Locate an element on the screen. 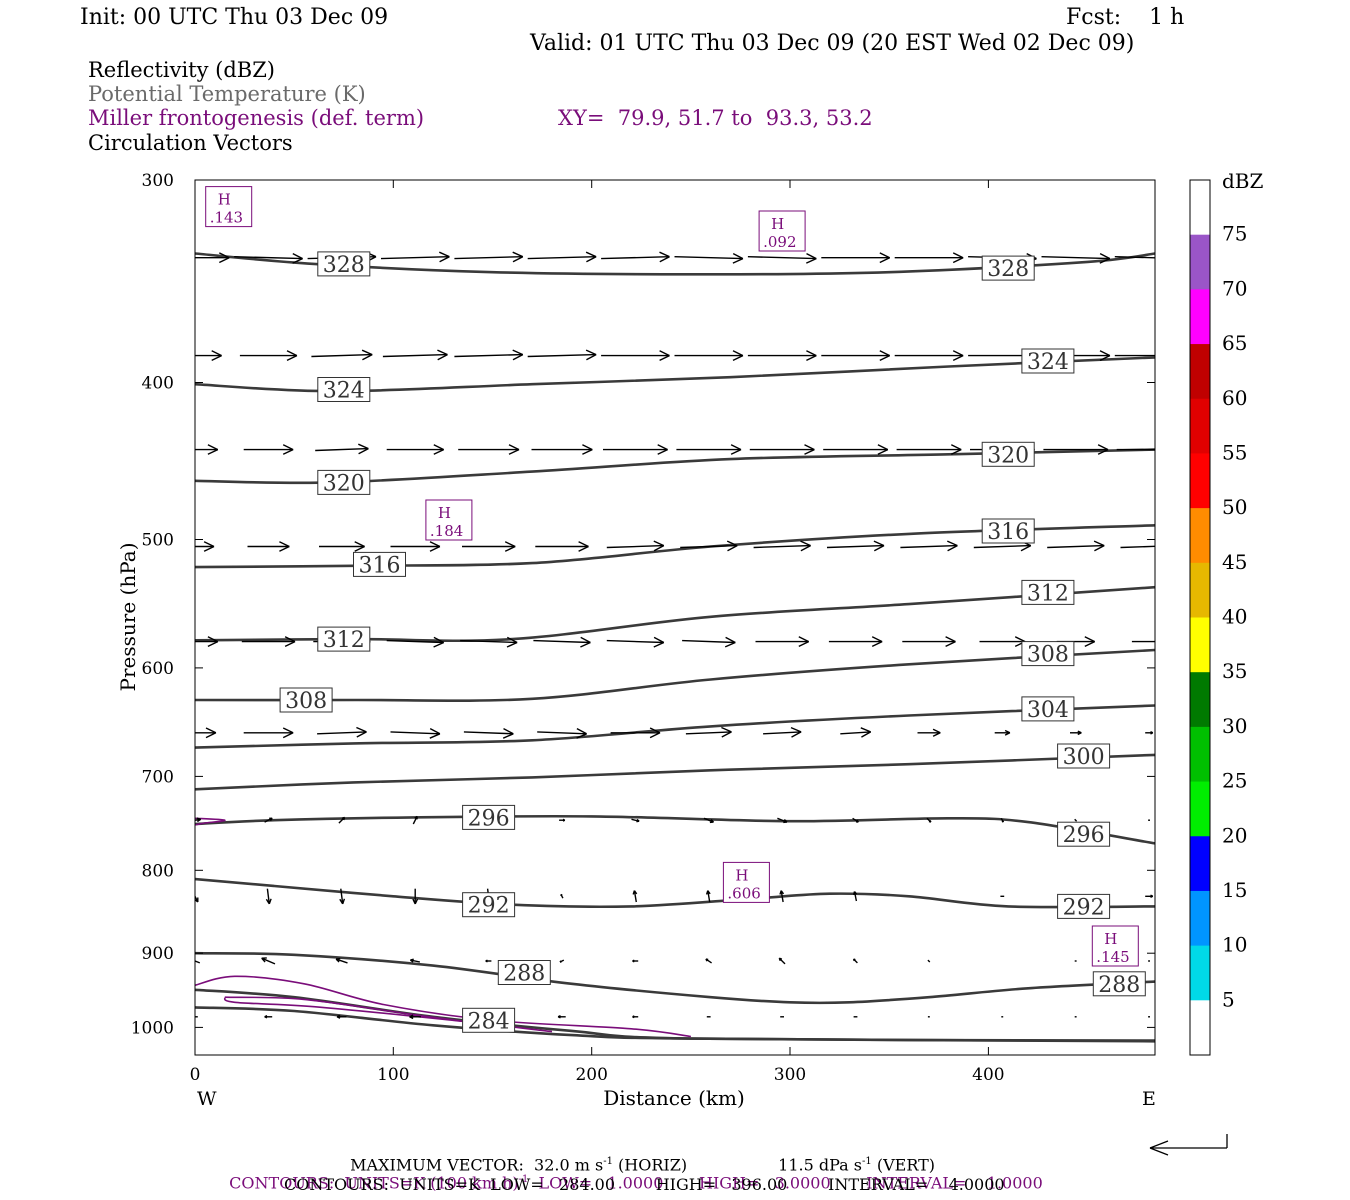  x-tick-label: 0 is located at coordinates (195, 1075).